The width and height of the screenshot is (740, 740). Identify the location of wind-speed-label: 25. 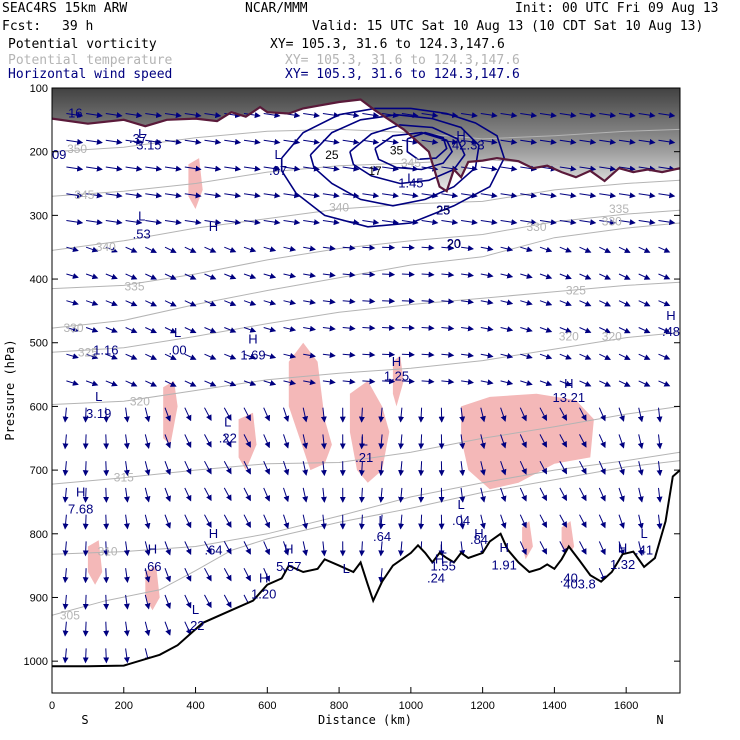
(332, 155).